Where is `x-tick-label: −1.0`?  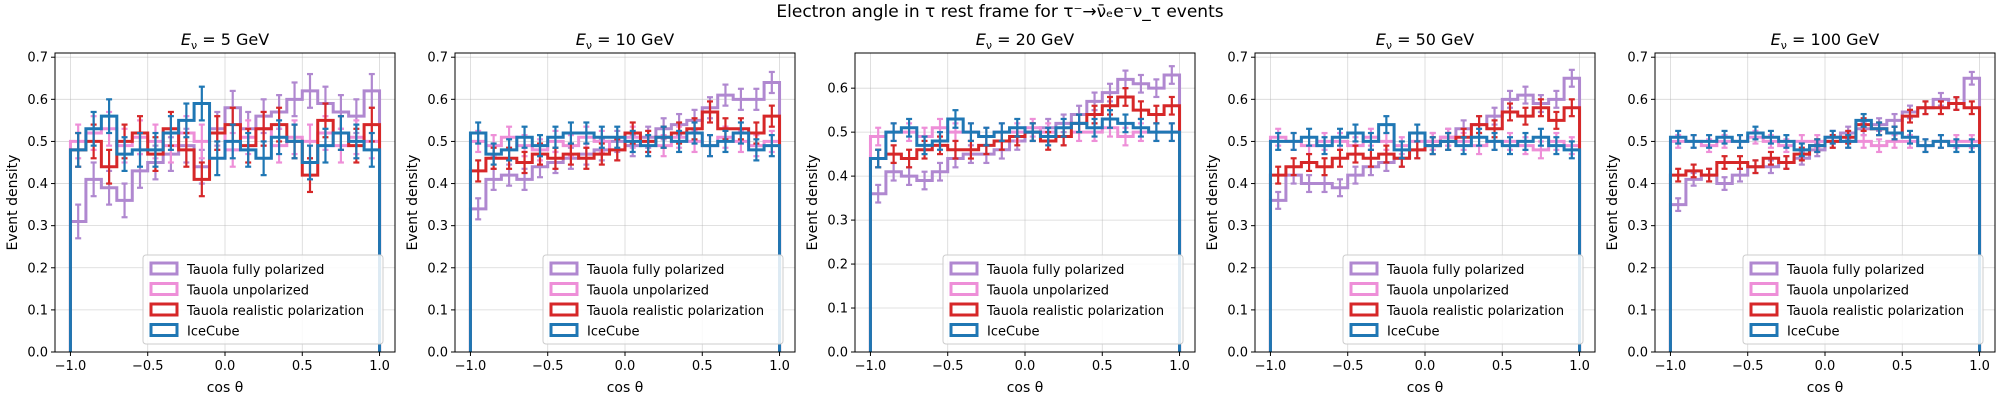
x-tick-label: −1.0 is located at coordinates (471, 366).